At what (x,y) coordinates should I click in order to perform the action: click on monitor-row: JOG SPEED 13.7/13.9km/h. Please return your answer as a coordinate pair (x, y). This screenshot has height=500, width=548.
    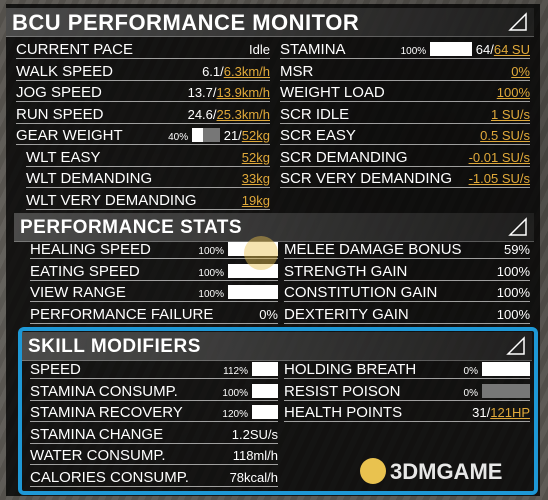
    Looking at the image, I should click on (143, 93).